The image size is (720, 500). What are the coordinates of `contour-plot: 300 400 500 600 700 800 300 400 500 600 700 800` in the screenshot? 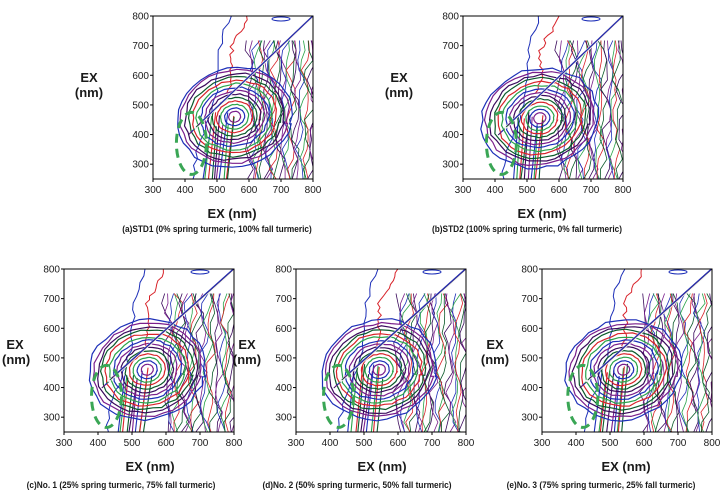 It's located at (620, 357).